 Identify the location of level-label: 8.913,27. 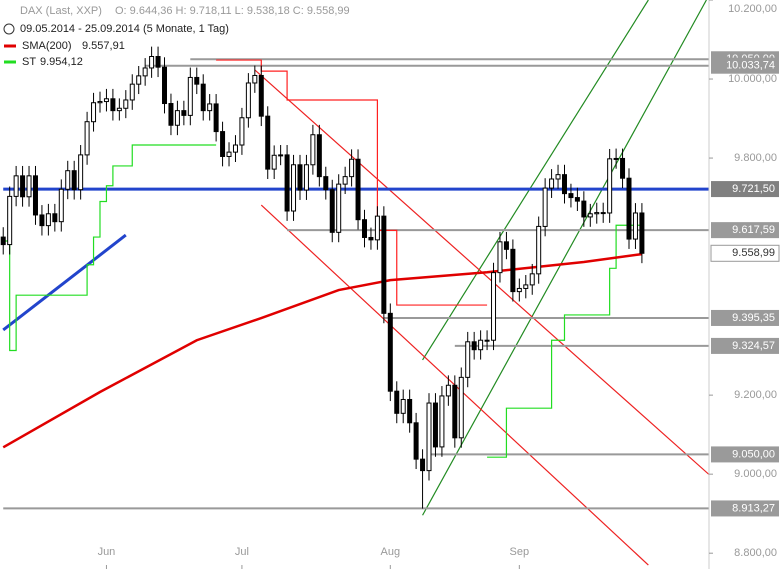
(753, 508).